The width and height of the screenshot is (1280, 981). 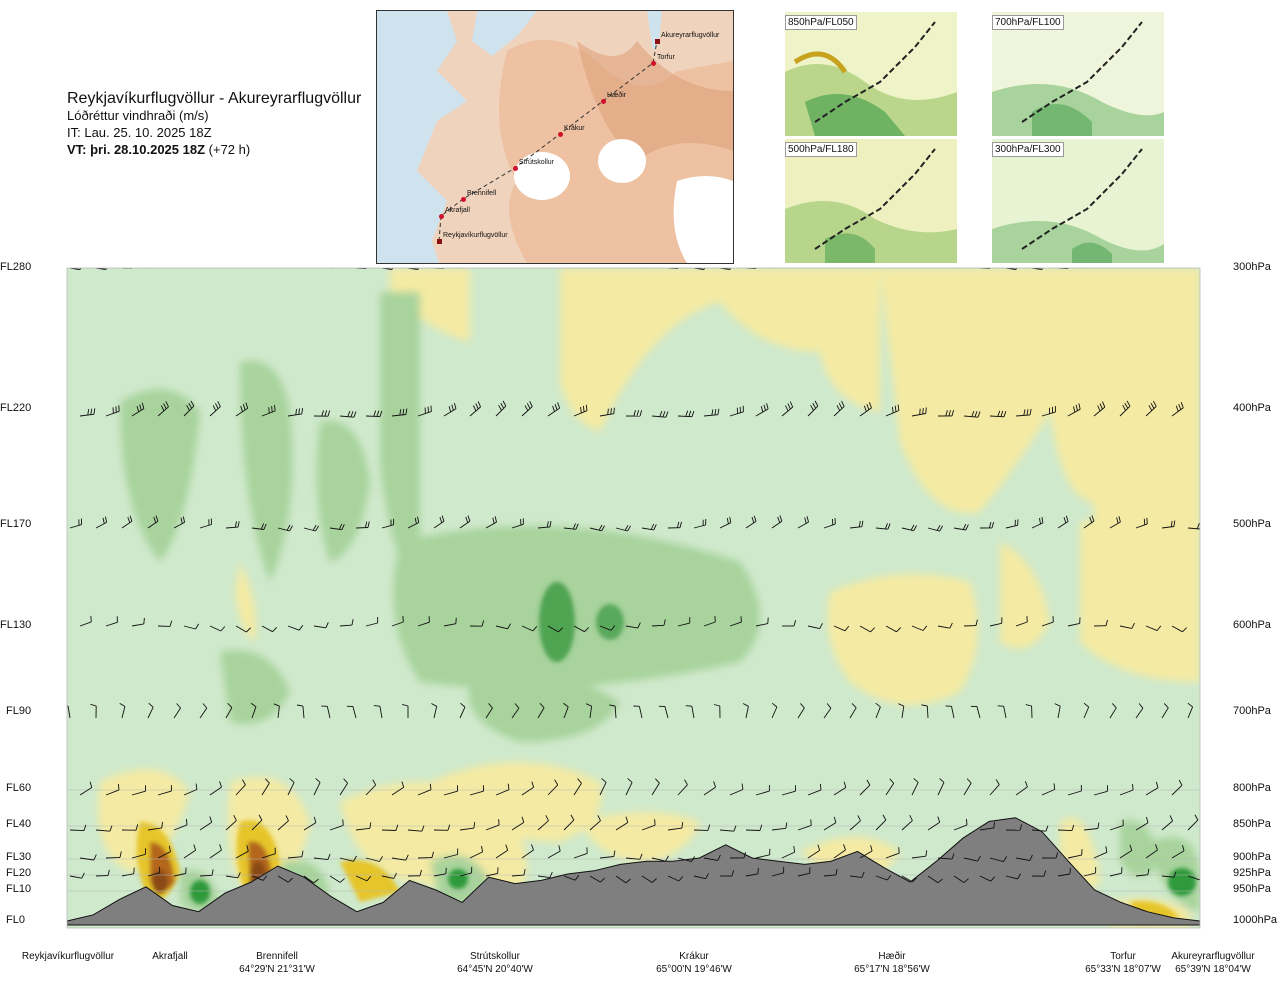 I want to click on x-axis-point-coord: 64°29'N 21°31'W, so click(x=277, y=969).